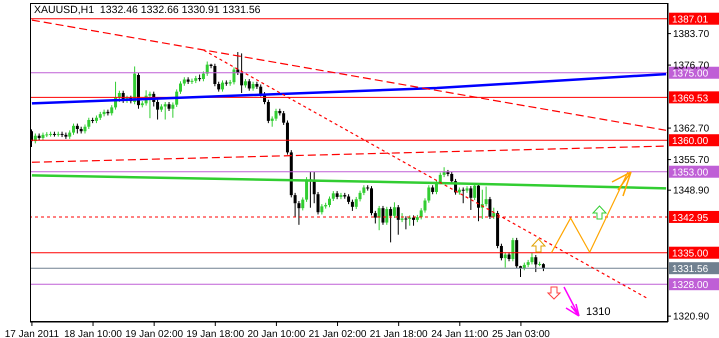 The height and width of the screenshot is (338, 719). I want to click on x-tick-label: 19 Jan 02:00, so click(154, 333).